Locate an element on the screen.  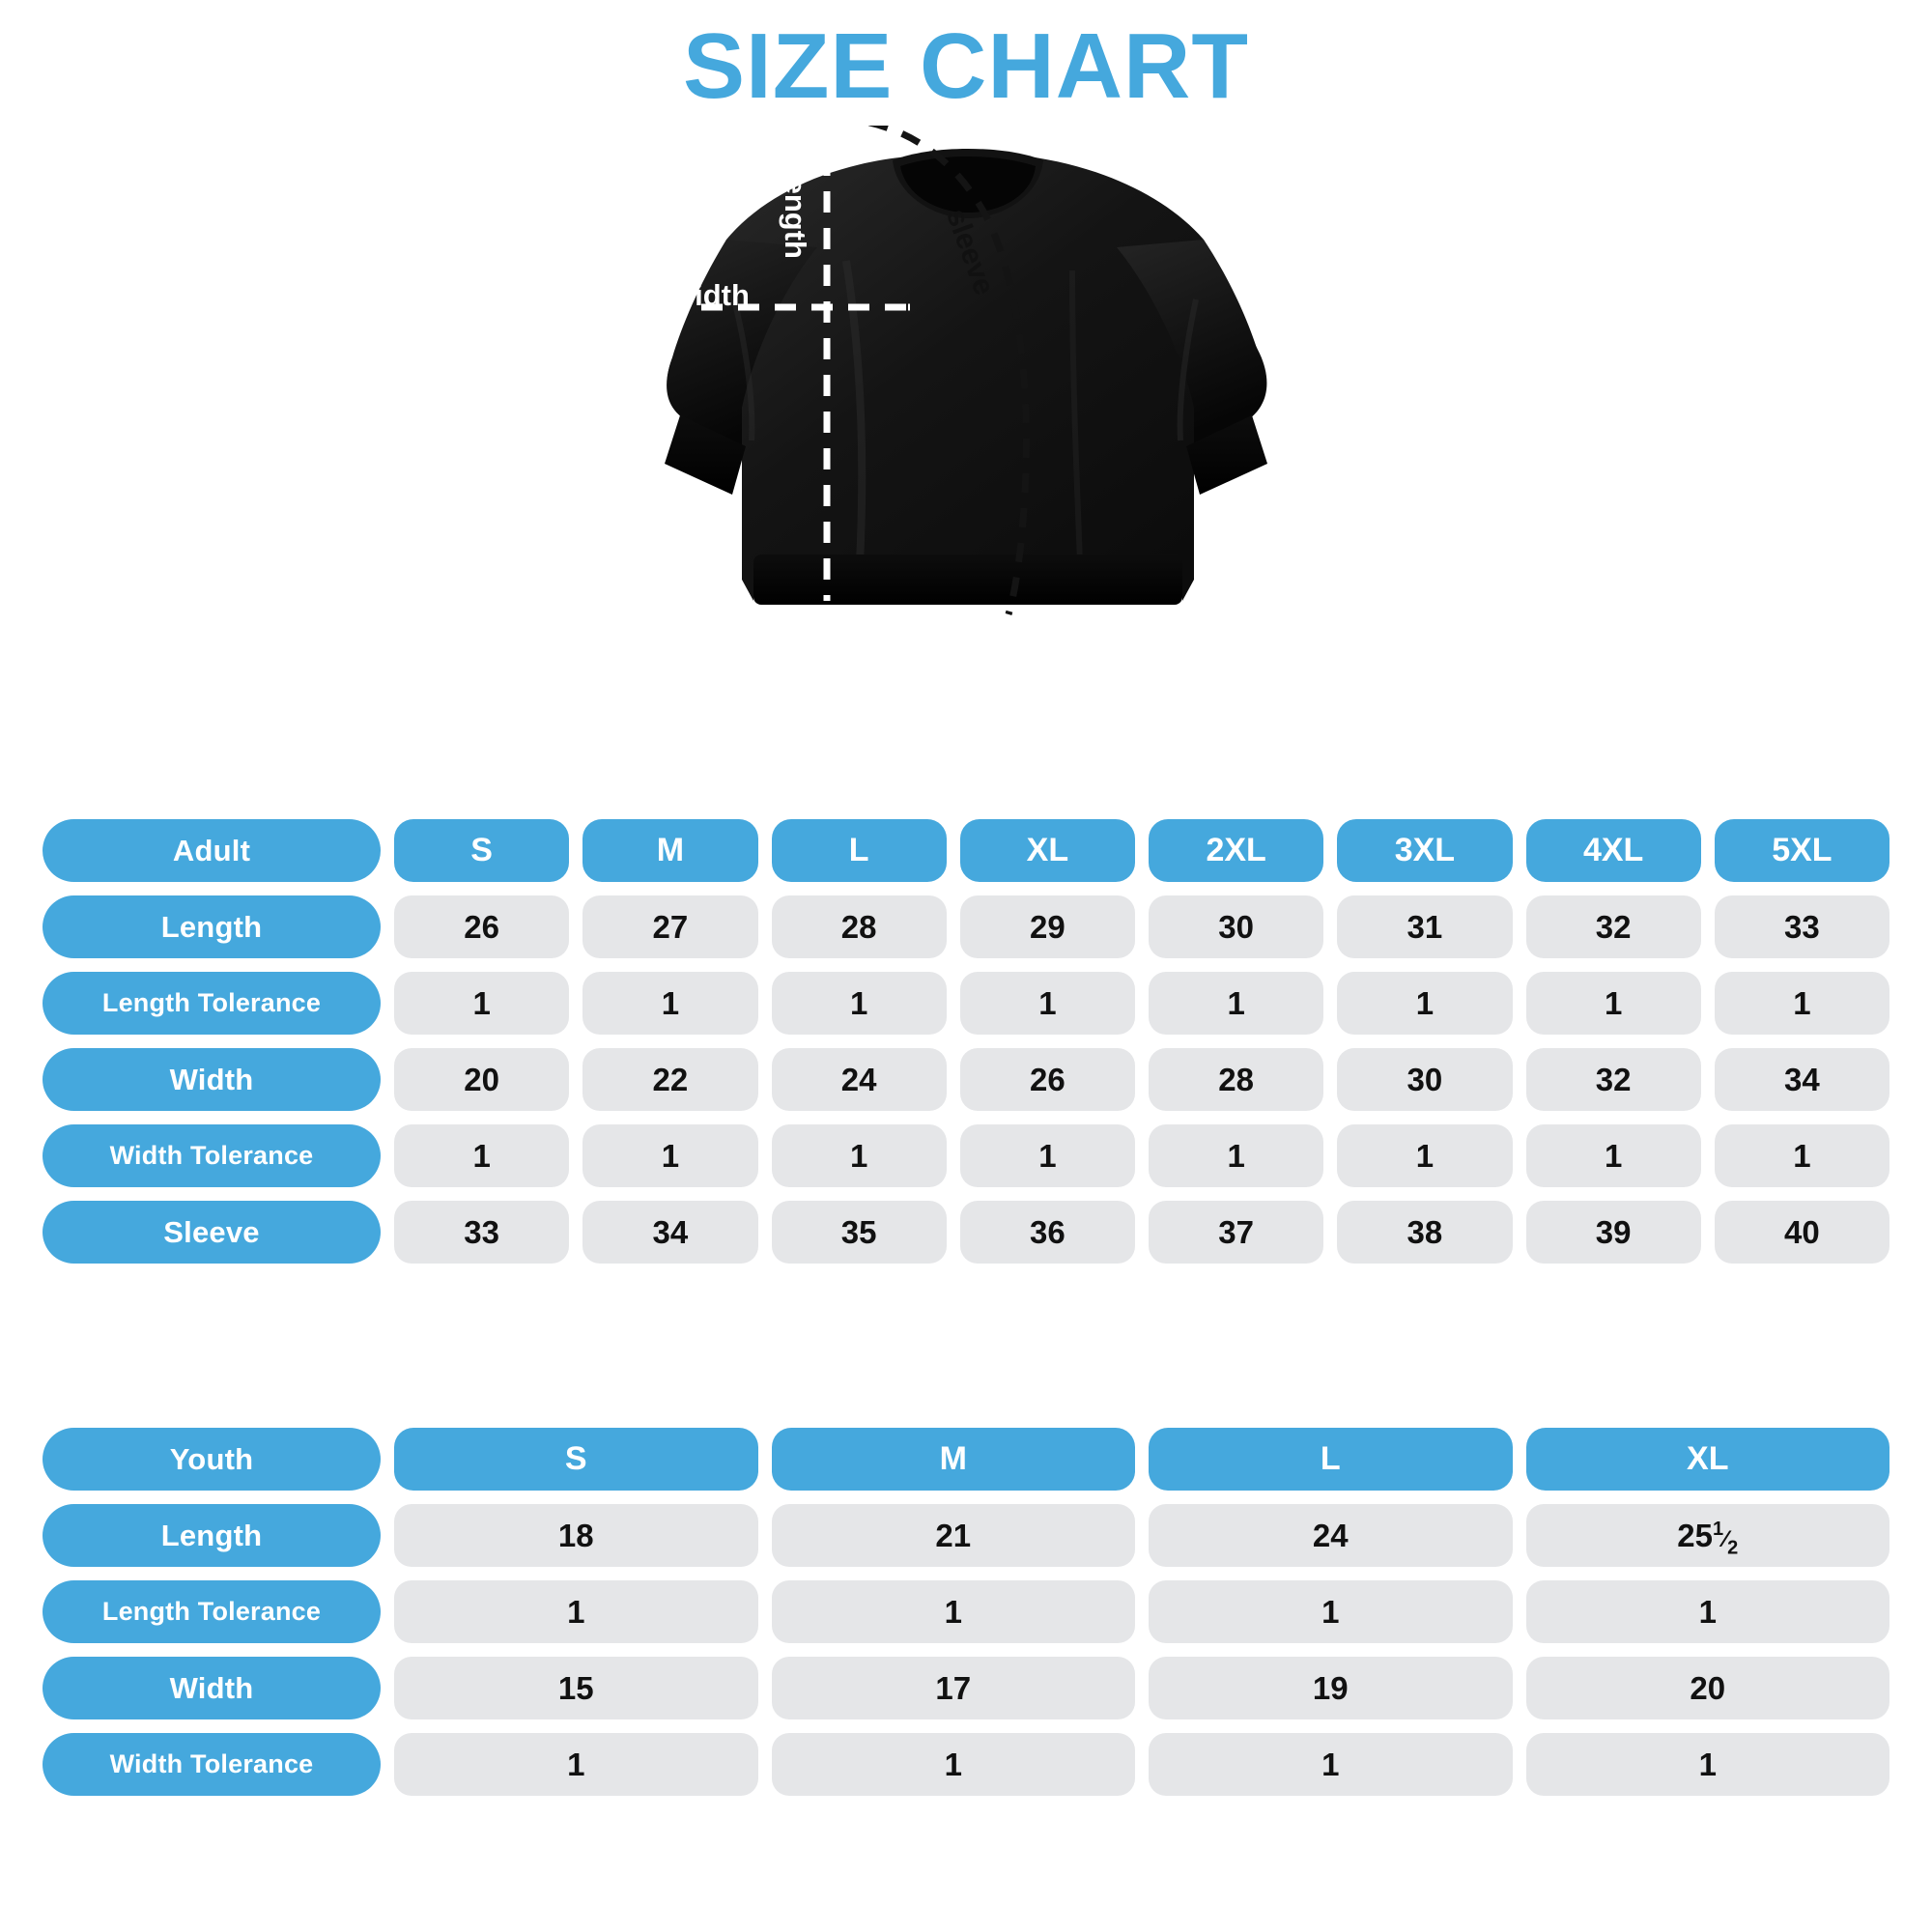
table-cell: 37 is located at coordinates (1236, 1232).